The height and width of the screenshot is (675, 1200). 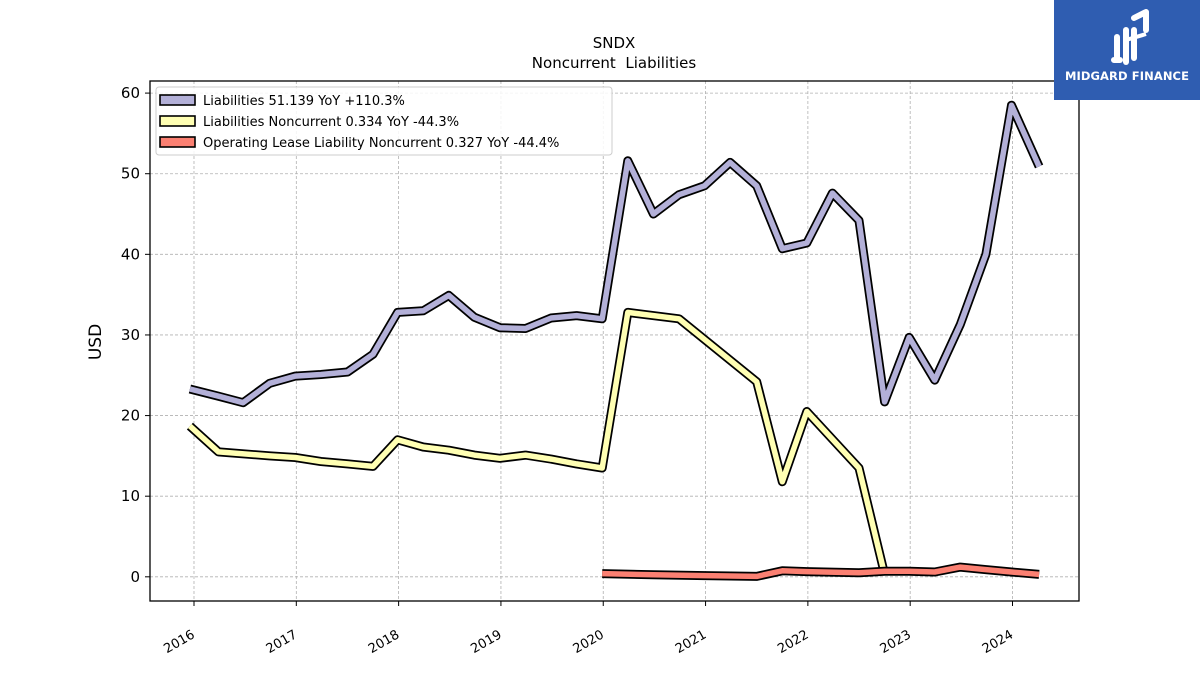 What do you see at coordinates (130, 416) in the screenshot?
I see `y-tick-label: 20` at bounding box center [130, 416].